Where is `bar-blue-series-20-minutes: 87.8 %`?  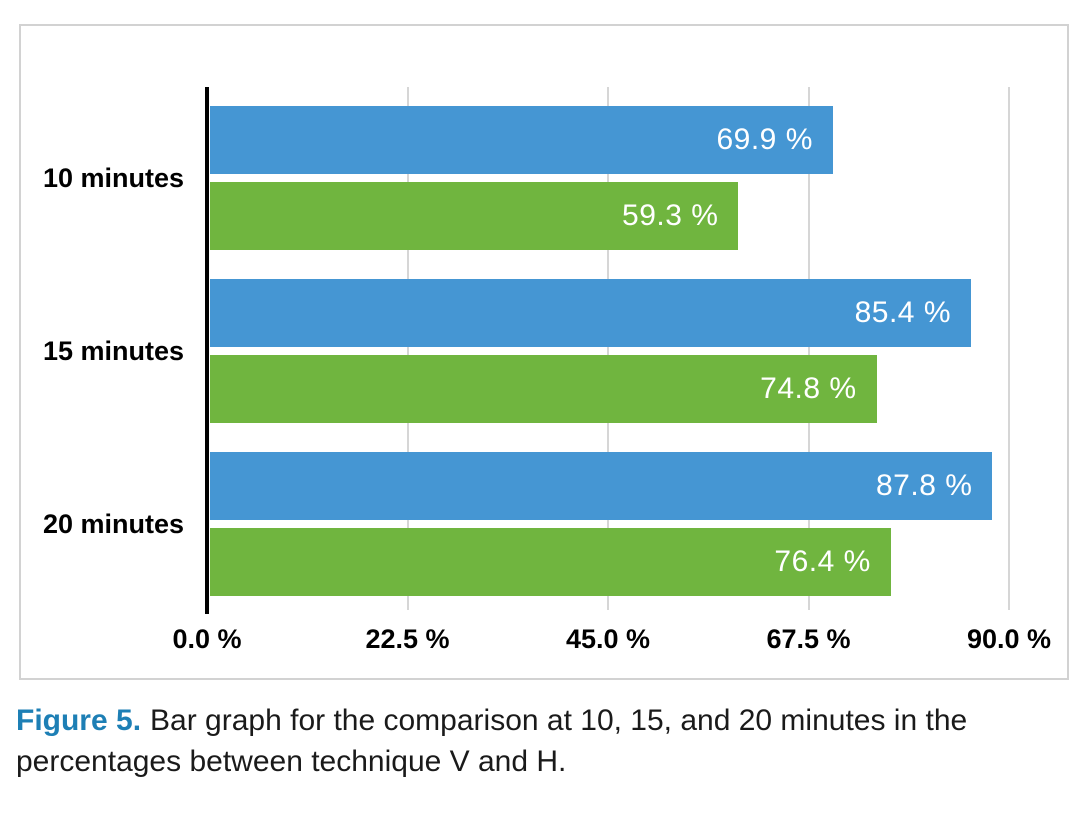
bar-blue-series-20-minutes: 87.8 % is located at coordinates (601, 486).